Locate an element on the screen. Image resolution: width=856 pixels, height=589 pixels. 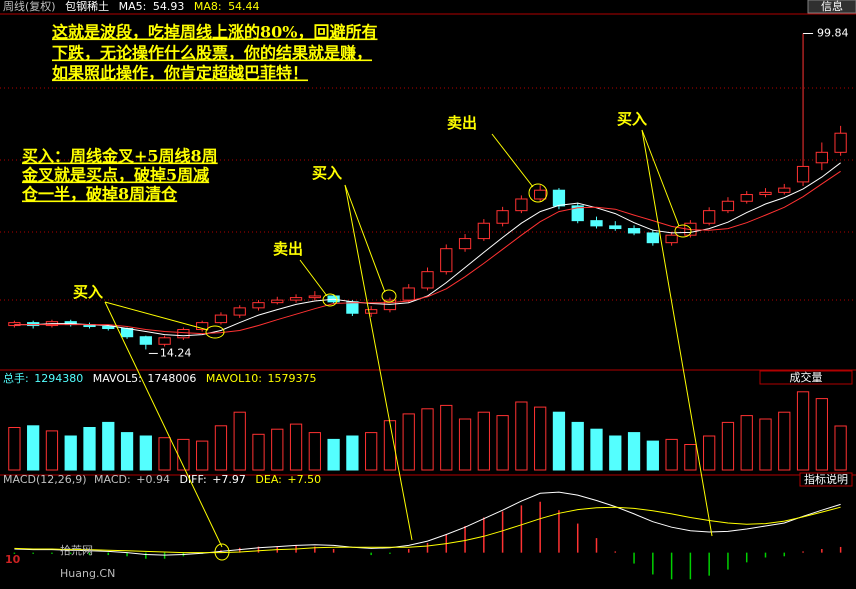
indicator-name: MACD: is located at coordinates (112, 479).